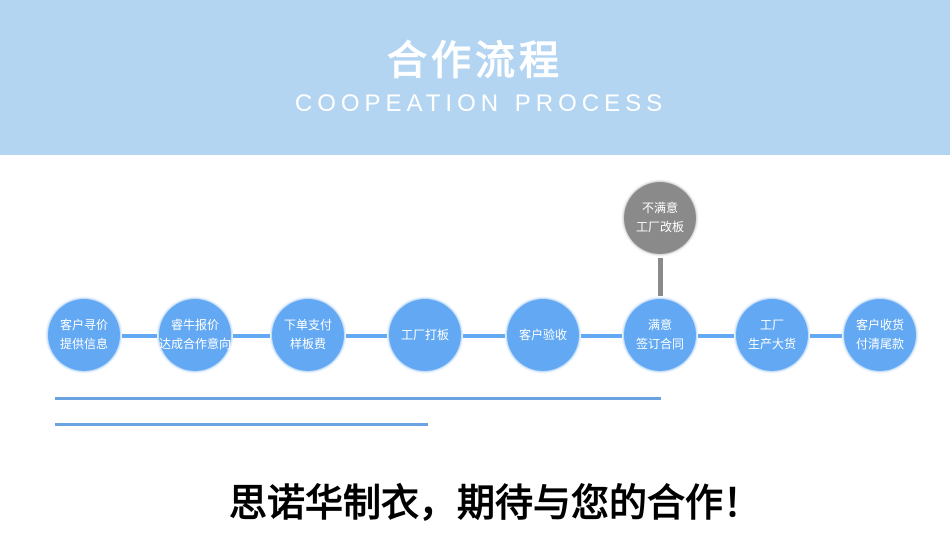 Image resolution: width=950 pixels, height=557 pixels. I want to click on step-label-line: 满意, so click(659, 325).